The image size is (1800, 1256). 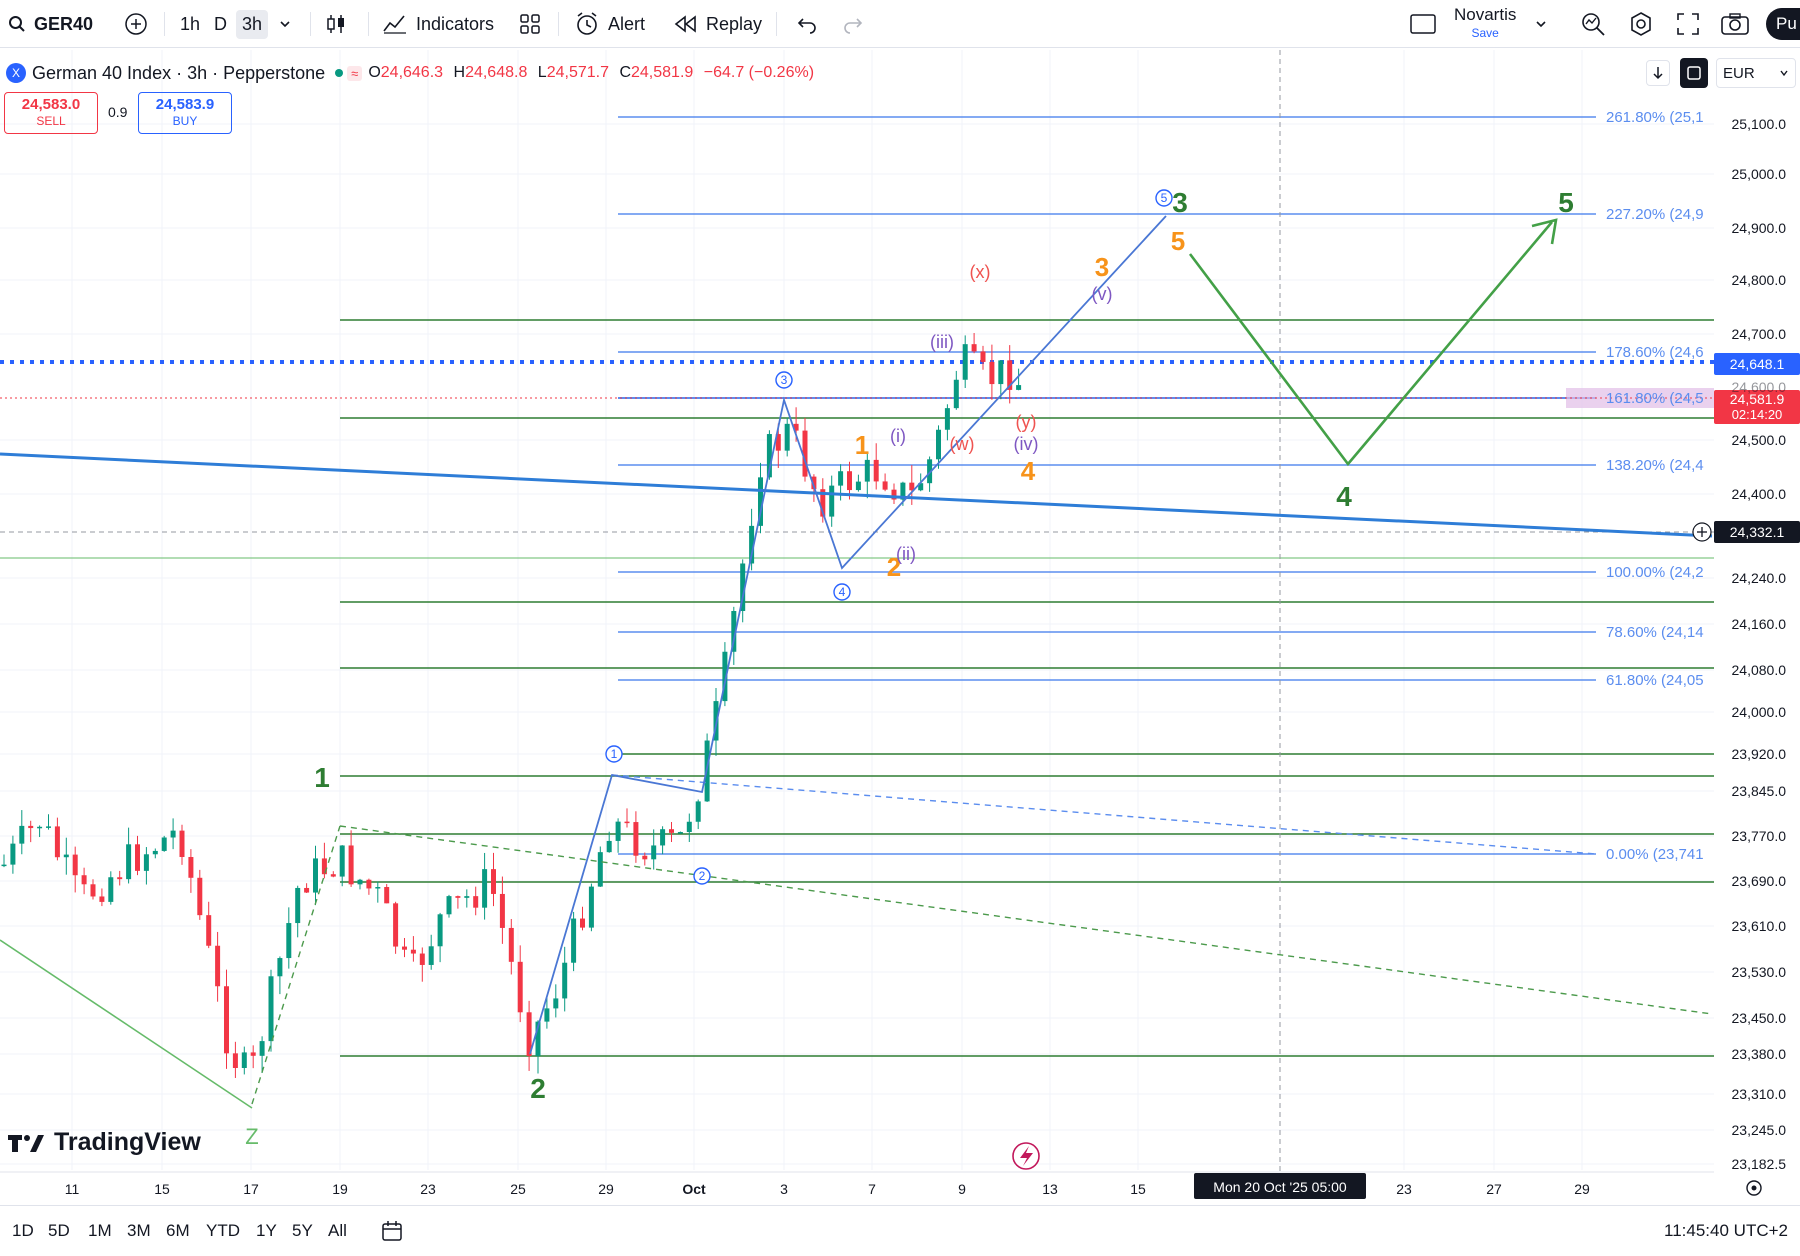 What do you see at coordinates (428, 1189) in the screenshot?
I see `time-axis-label: 23` at bounding box center [428, 1189].